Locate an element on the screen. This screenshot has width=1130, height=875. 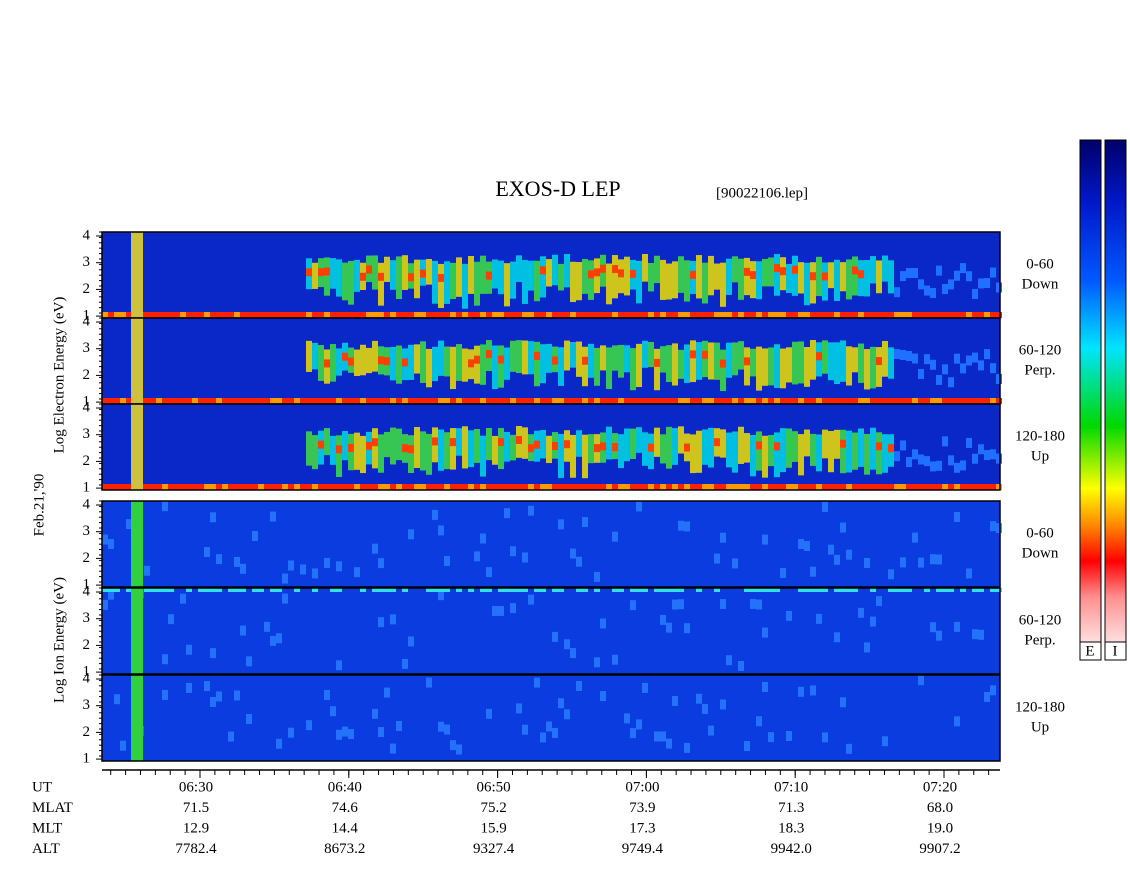
colorbar is located at coordinates (1115, 400).